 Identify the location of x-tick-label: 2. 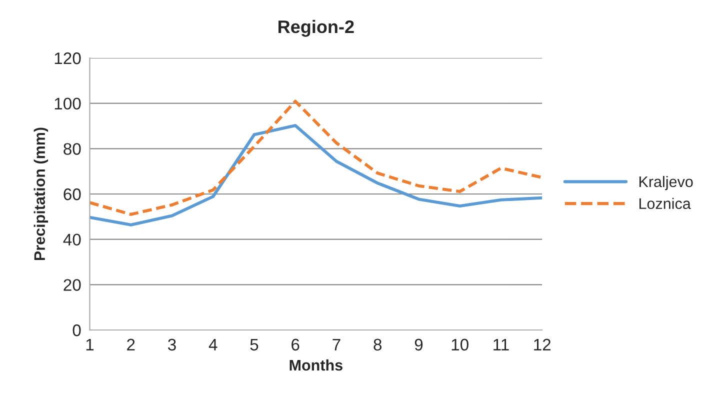
(131, 344).